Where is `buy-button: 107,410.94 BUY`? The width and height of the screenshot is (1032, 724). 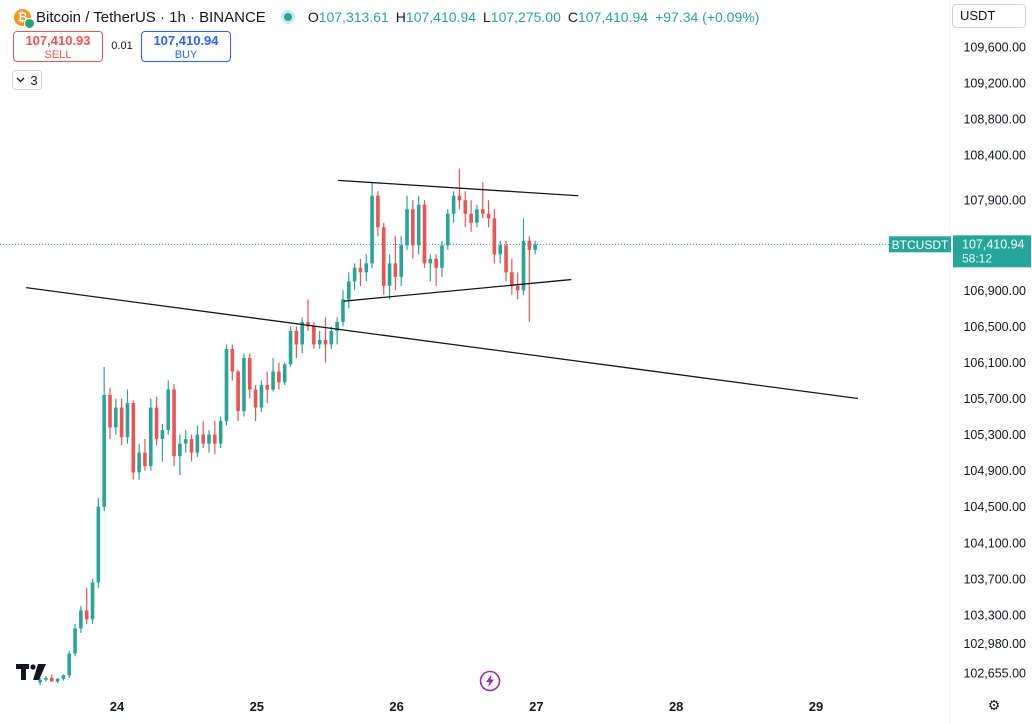 buy-button: 107,410.94 BUY is located at coordinates (186, 46).